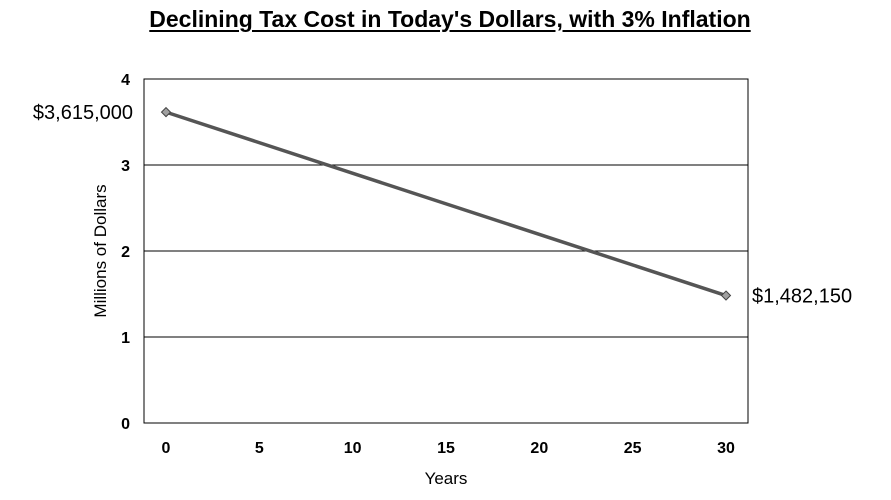  I want to click on x-tick-label: 25, so click(633, 448).